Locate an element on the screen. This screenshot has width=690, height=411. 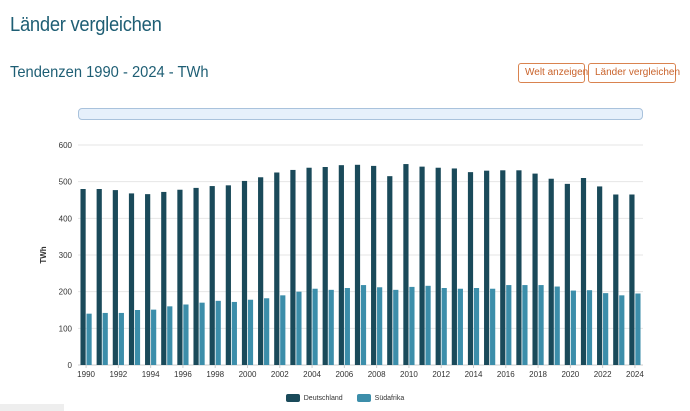
range-selector is located at coordinates (360, 114).